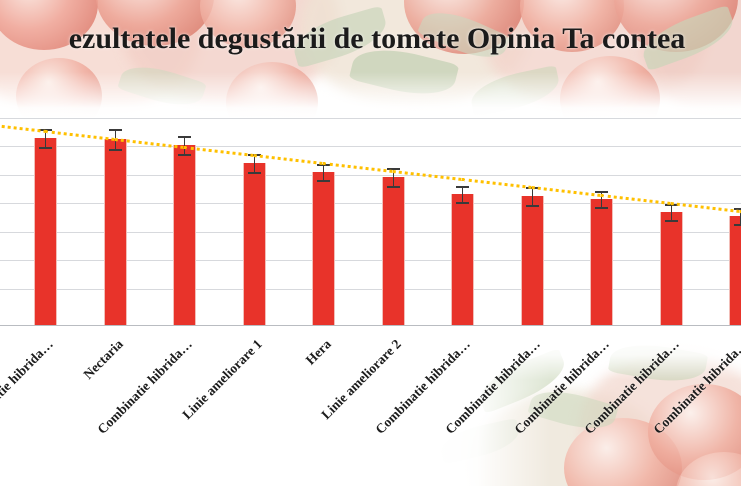 Image resolution: width=741 pixels, height=486 pixels. What do you see at coordinates (254, 173) in the screenshot?
I see `error-cap-4-lower` at bounding box center [254, 173].